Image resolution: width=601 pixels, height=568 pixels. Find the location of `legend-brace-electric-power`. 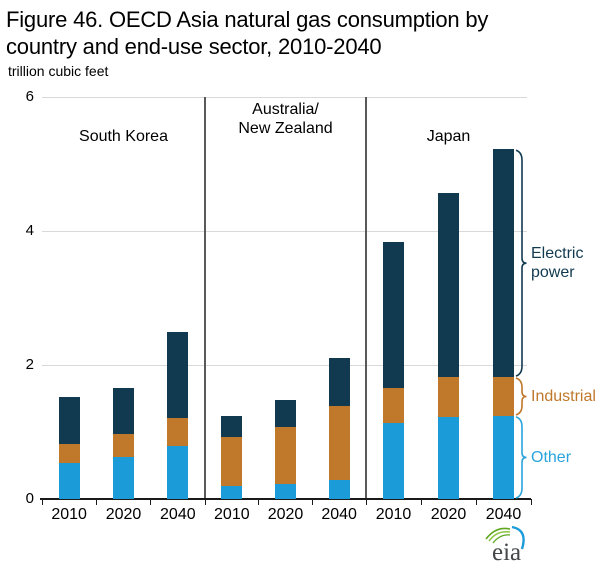

legend-brace-electric-power is located at coordinates (521, 263).